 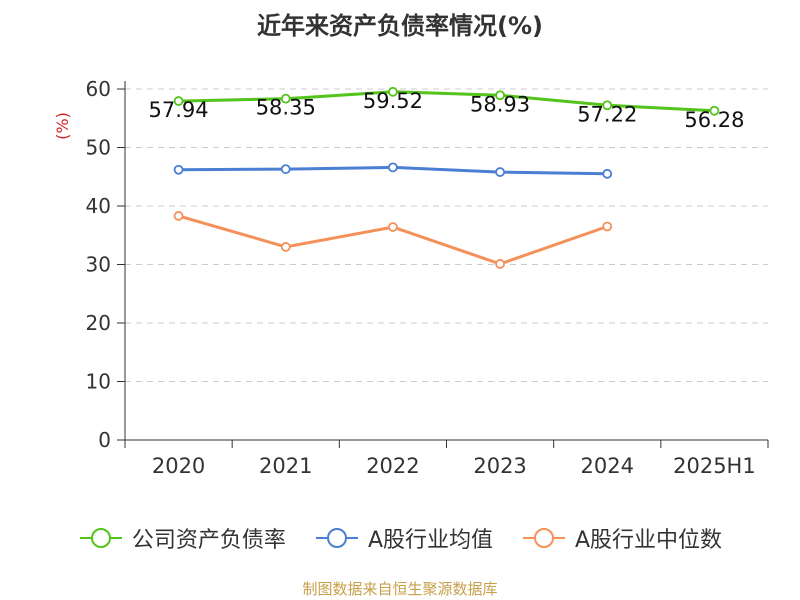 I want to click on y-tick-label: 30, so click(x=98, y=265).